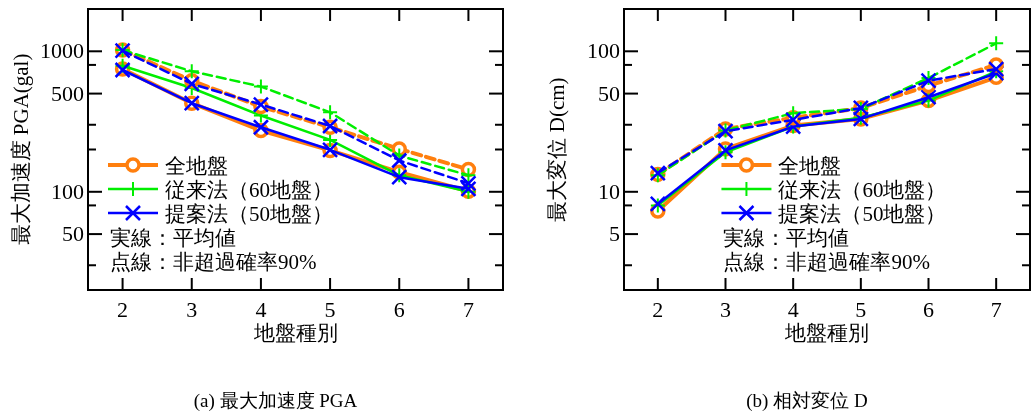 Image resolution: width=1033 pixels, height=417 pixels. What do you see at coordinates (275, 401) in the screenshot?
I see `text: (a) 最大加速度 PGA` at bounding box center [275, 401].